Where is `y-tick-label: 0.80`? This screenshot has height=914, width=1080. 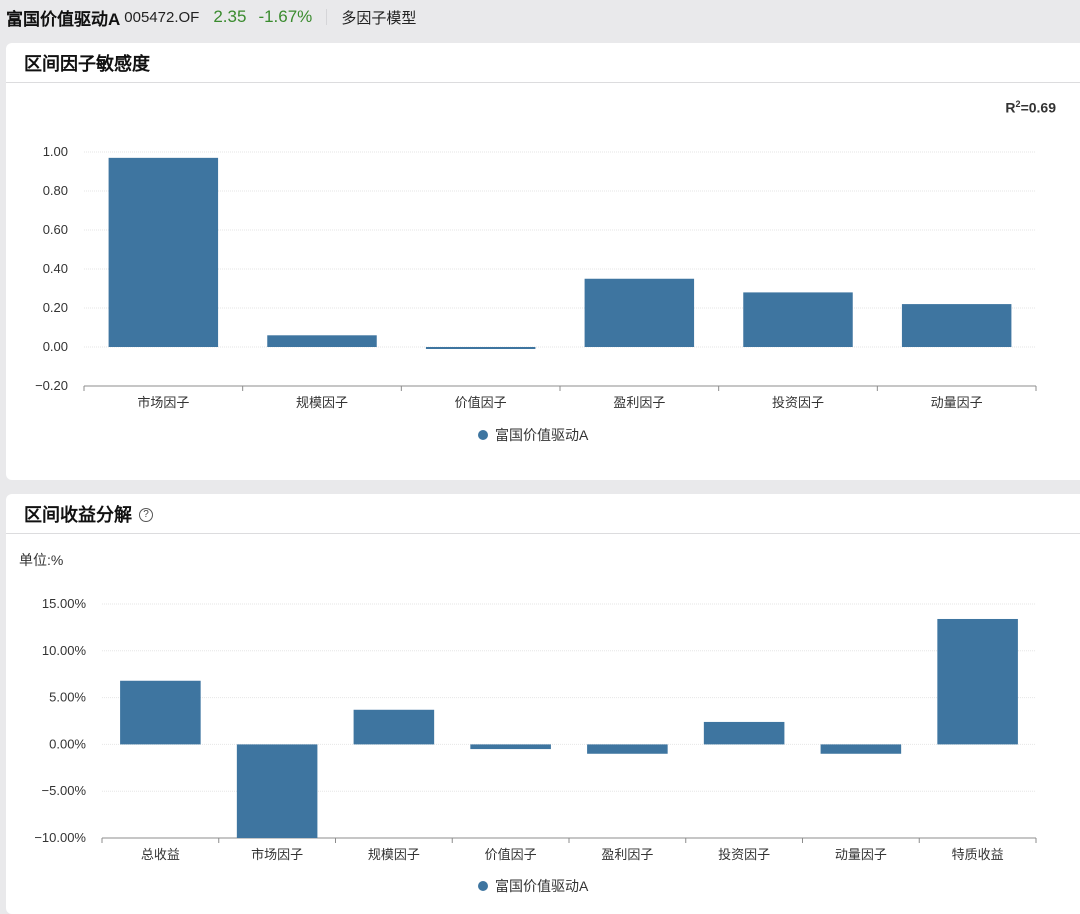 y-tick-label: 0.80 is located at coordinates (55, 190).